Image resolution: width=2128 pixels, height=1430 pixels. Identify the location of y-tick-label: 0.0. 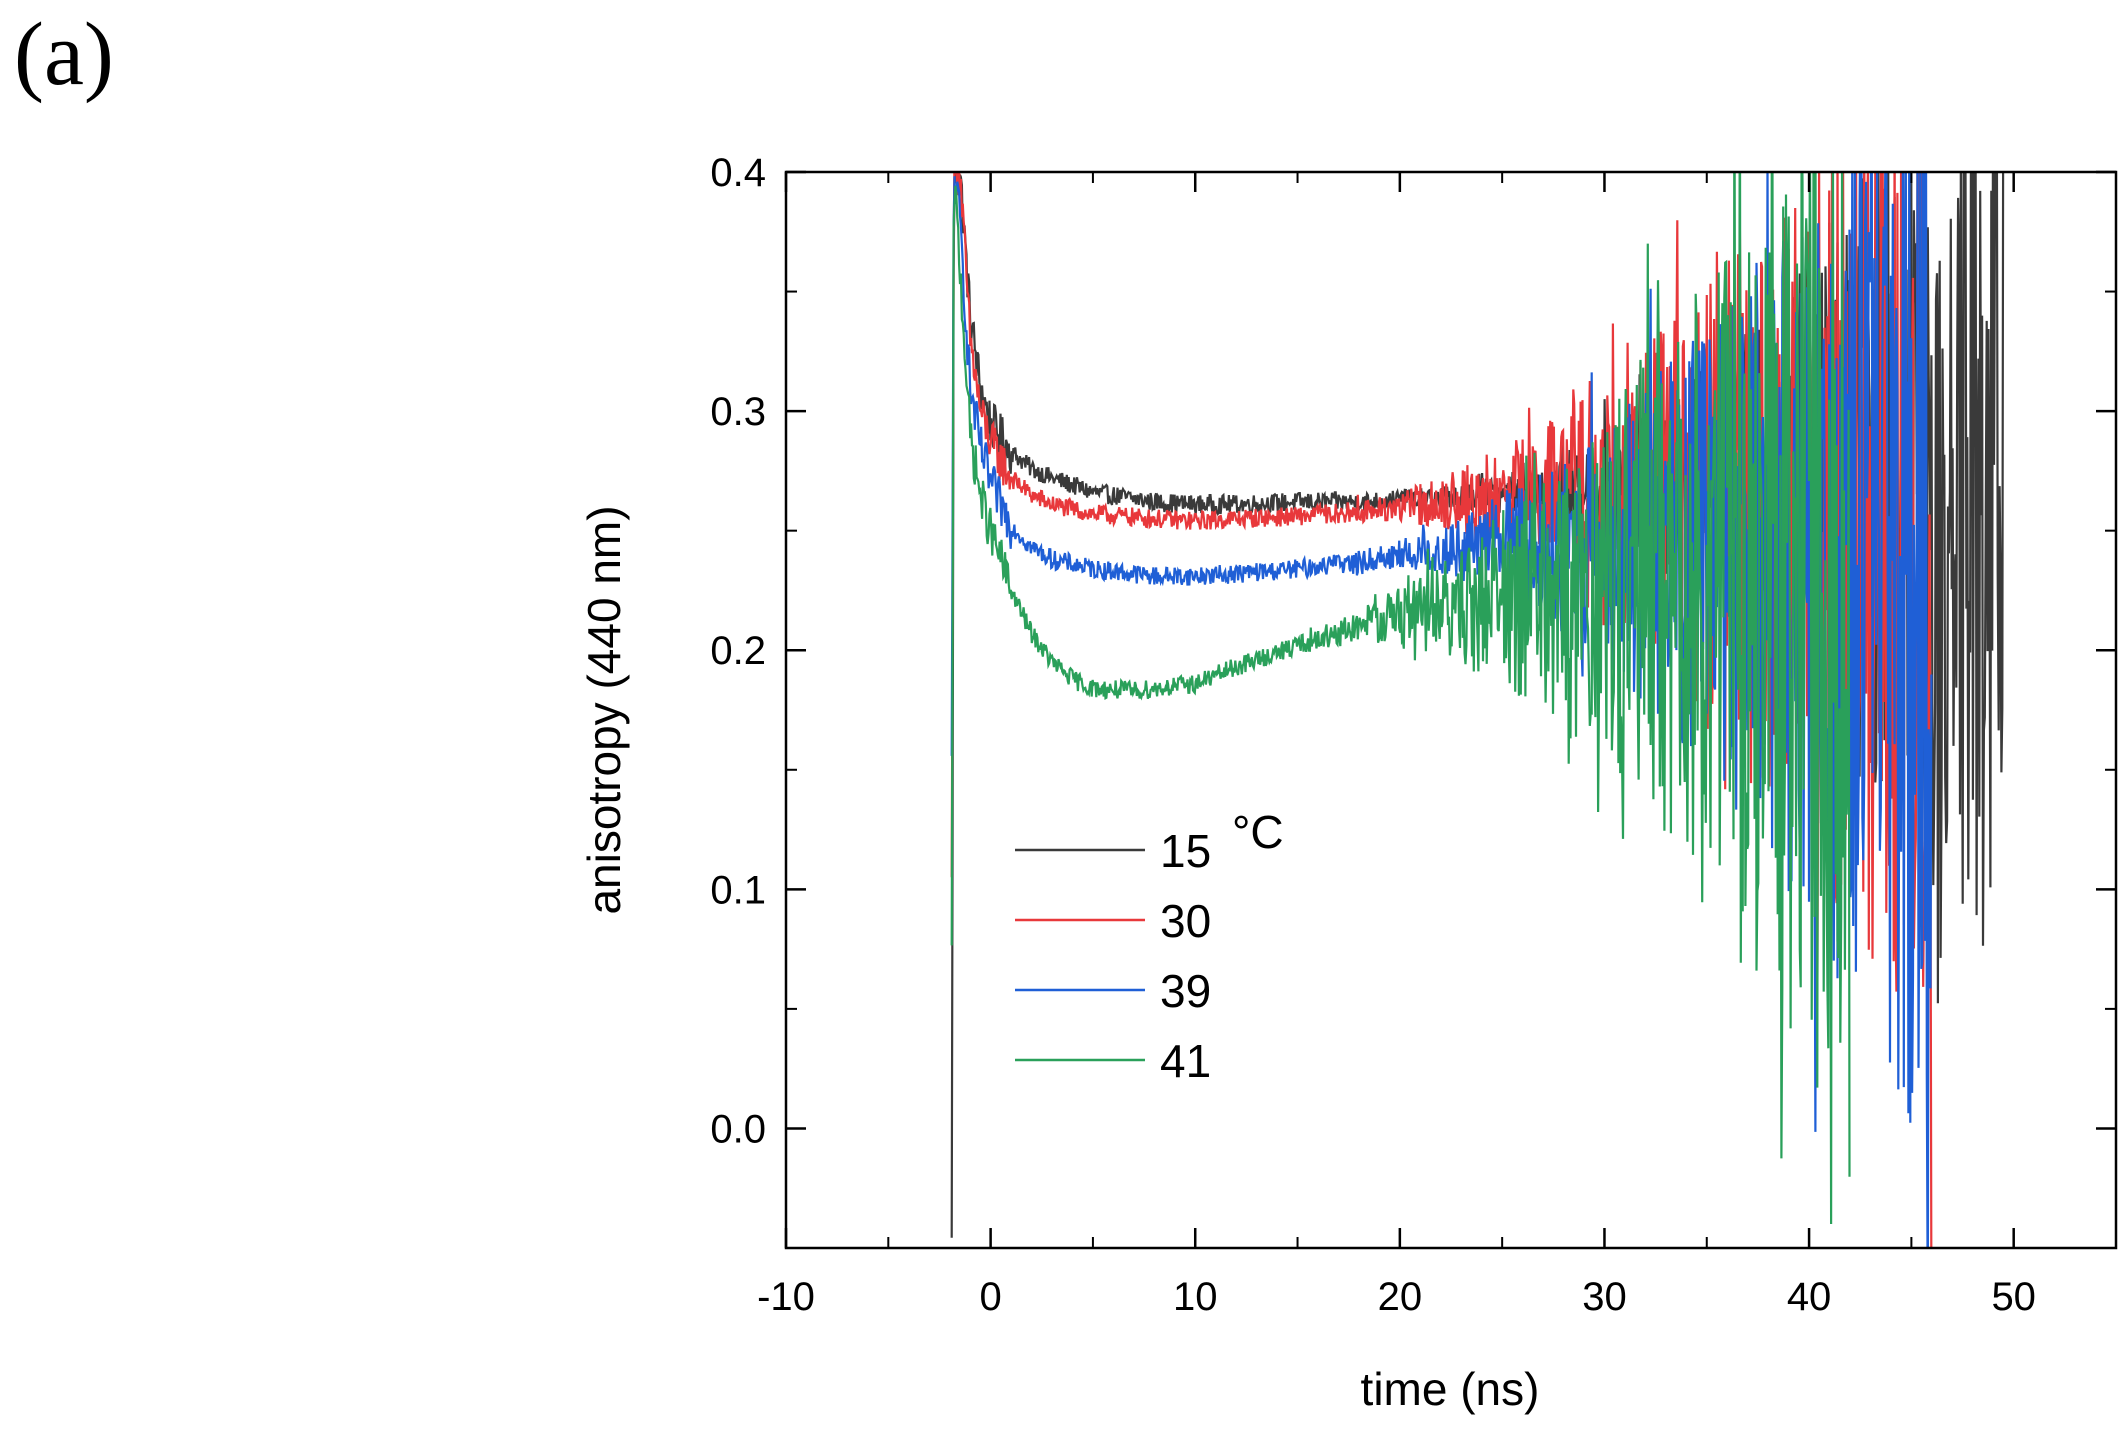
(738, 1129).